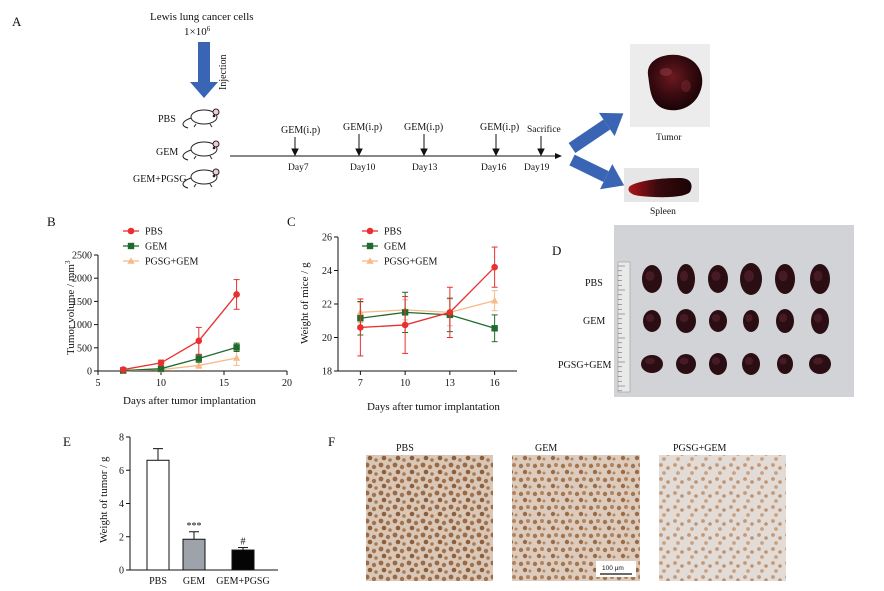  What do you see at coordinates (597, 172) in the screenshot?
I see `arrow-to-spleen-icon` at bounding box center [597, 172].